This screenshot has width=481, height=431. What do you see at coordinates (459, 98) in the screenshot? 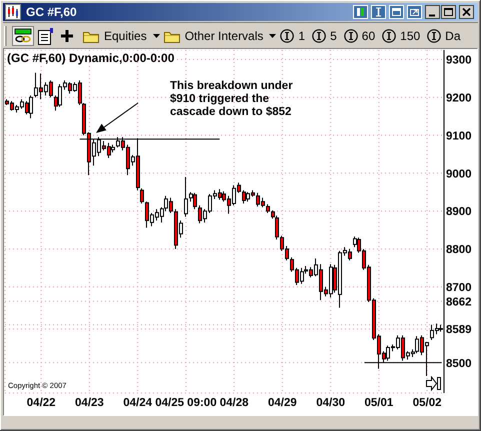
I see `y-tick-label: 9200` at bounding box center [459, 98].